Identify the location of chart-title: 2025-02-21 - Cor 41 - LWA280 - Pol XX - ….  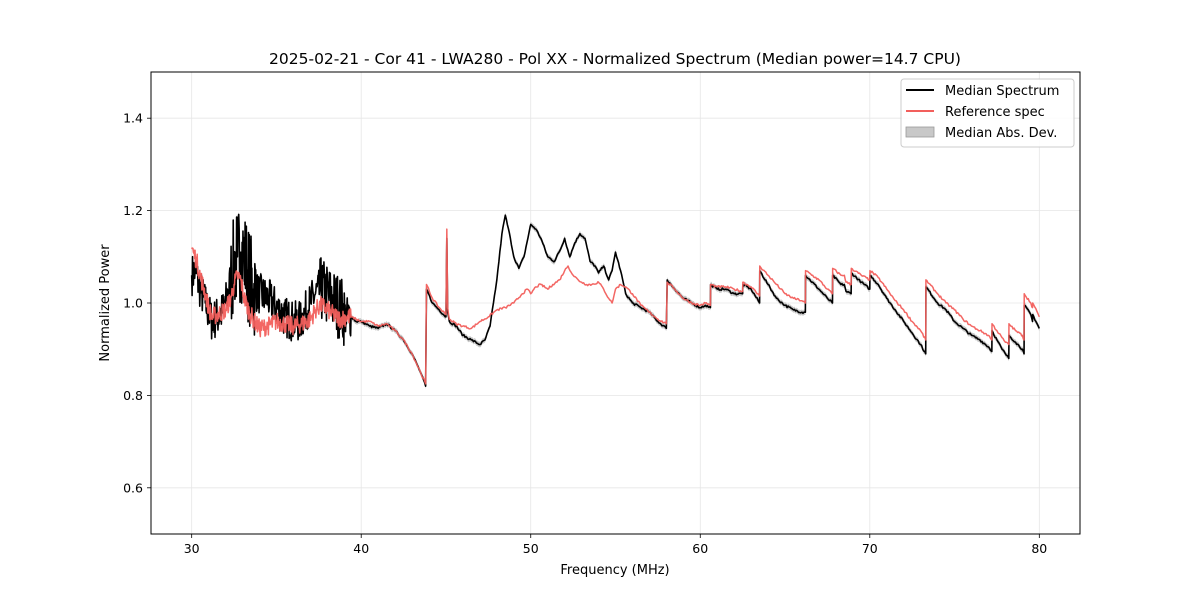
(615, 59).